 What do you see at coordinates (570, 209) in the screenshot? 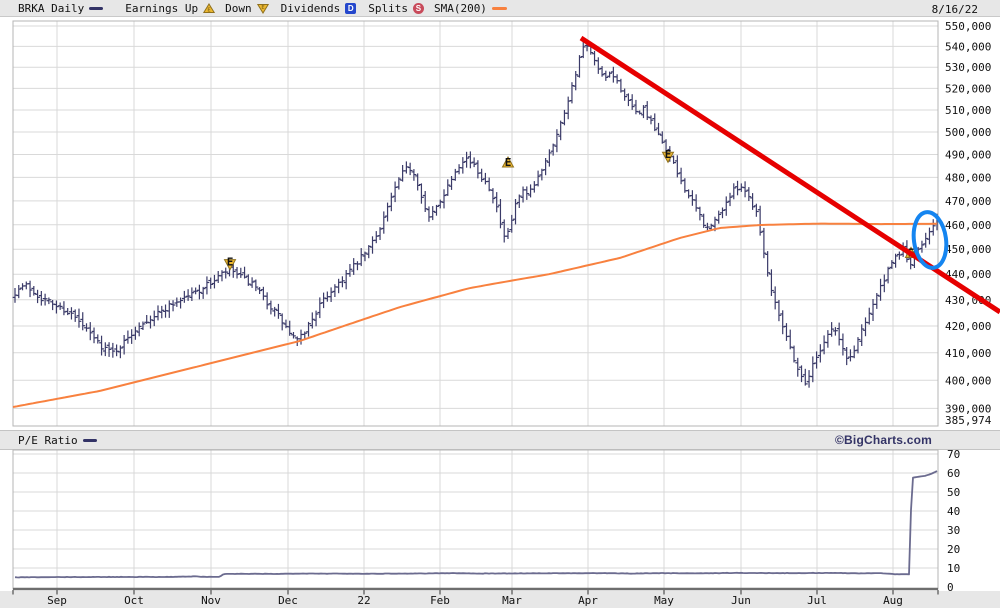
I see `earnings-markers: E E E E` at bounding box center [570, 209].